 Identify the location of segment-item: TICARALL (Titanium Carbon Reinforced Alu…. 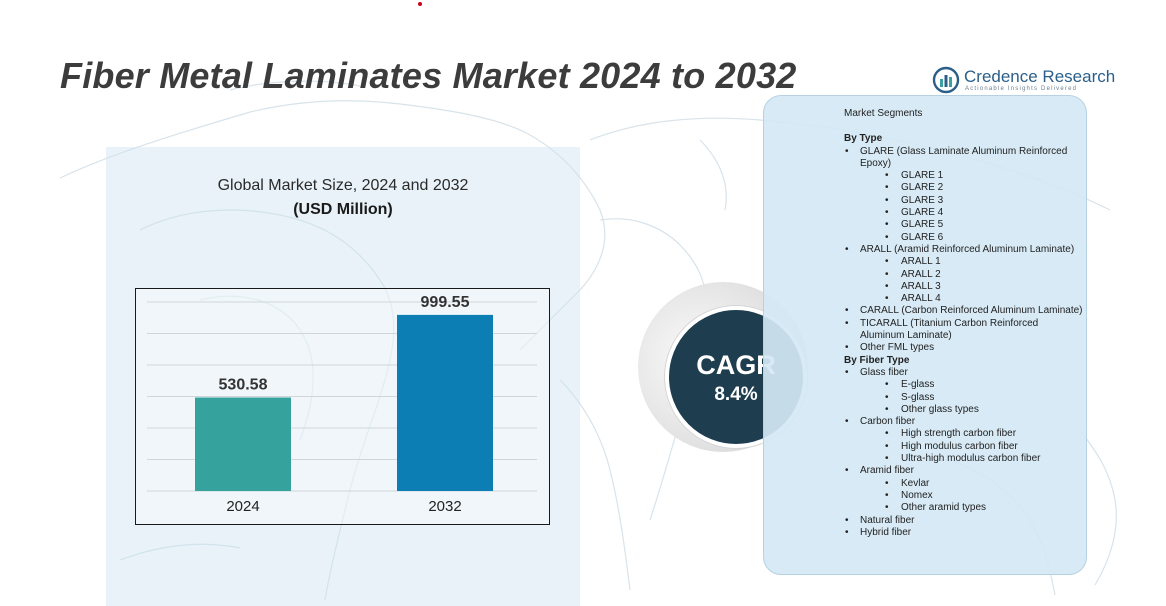
(964, 330).